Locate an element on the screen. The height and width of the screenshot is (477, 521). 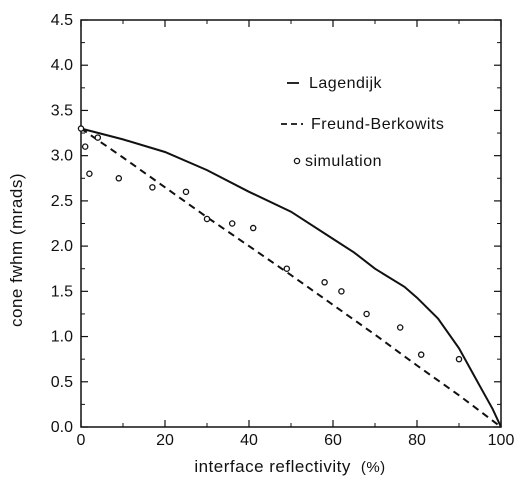
x-tick-label: 100 is located at coordinates (501, 440).